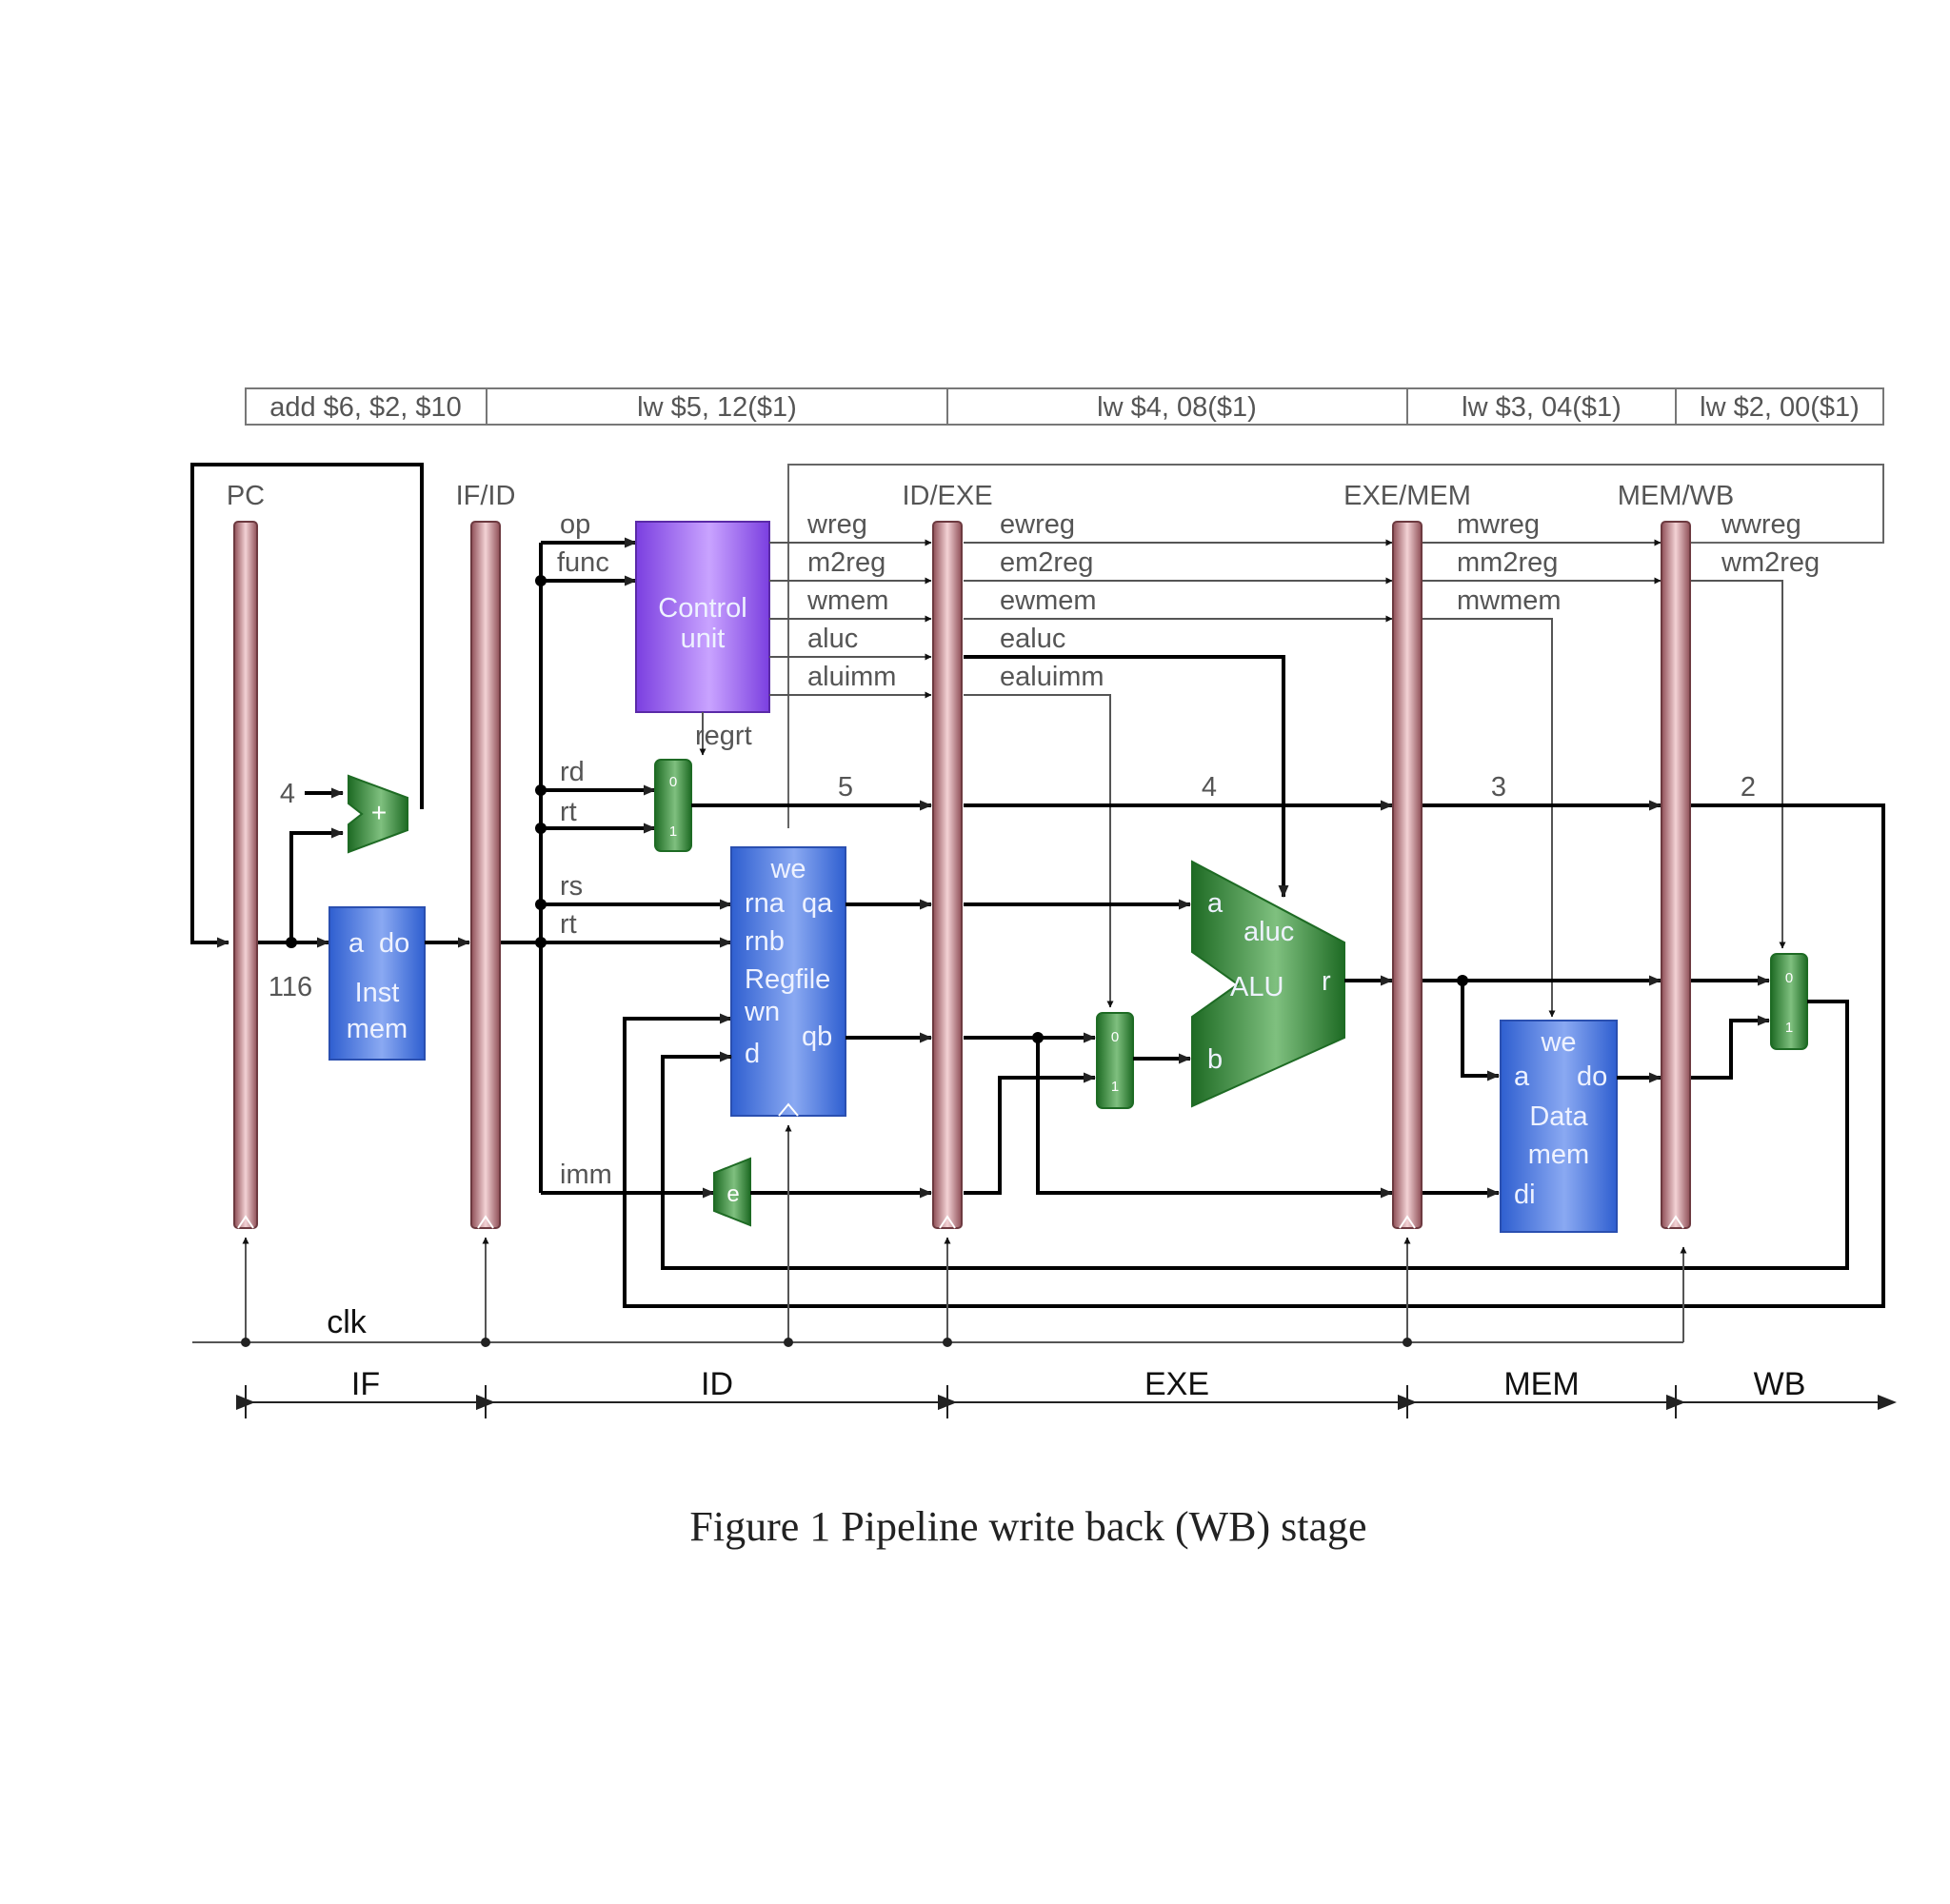 Image resolution: width=1950 pixels, height=1904 pixels. I want to click on inst-mem: a do Inst mem, so click(377, 984).